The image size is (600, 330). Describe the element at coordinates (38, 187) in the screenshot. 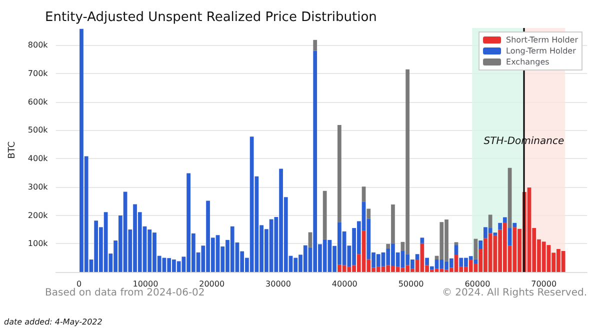

I see `y-tick-label: 300k` at that location.